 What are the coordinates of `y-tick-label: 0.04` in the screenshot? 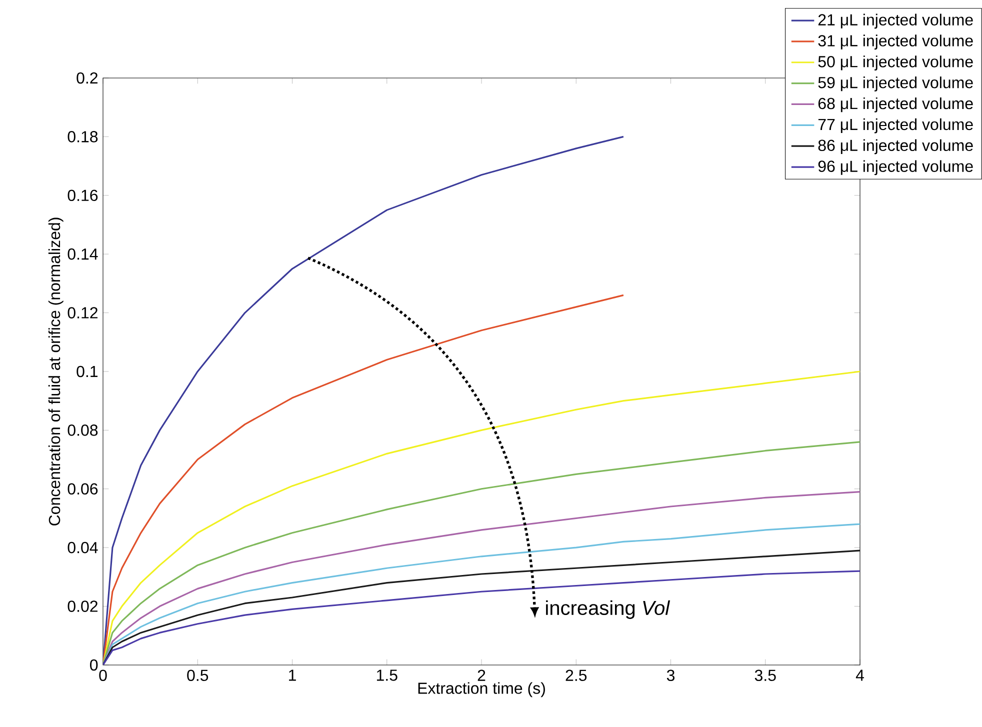 It's located at (83, 548).